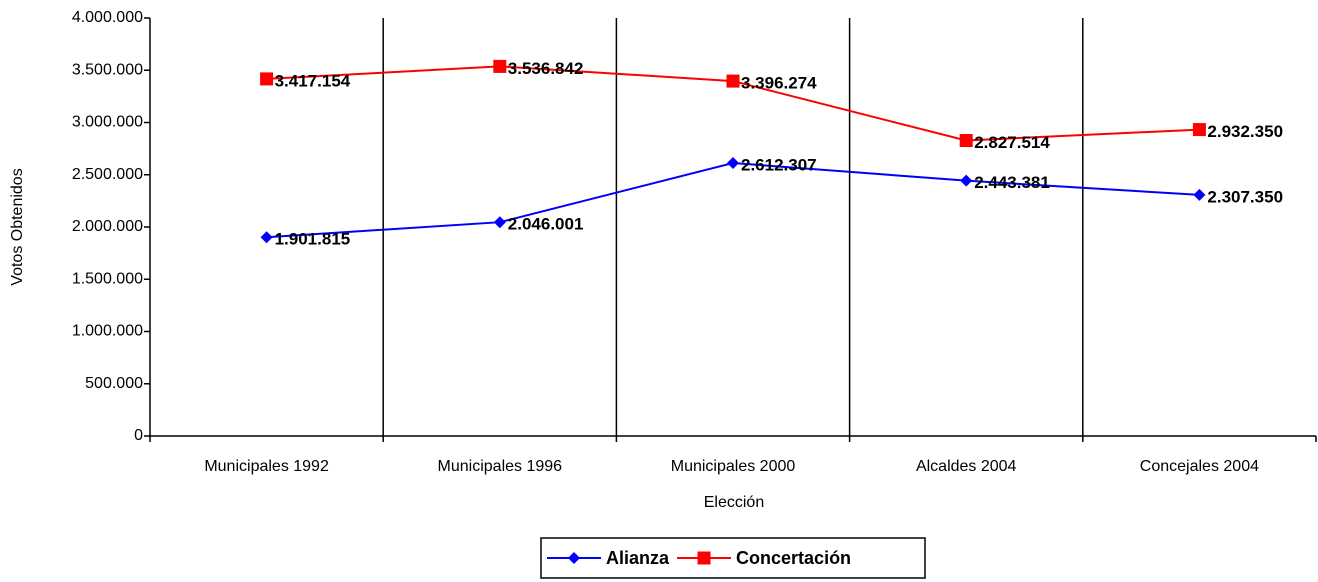 The height and width of the screenshot is (582, 1318). I want to click on data-label: 2.443.381, so click(1012, 182).